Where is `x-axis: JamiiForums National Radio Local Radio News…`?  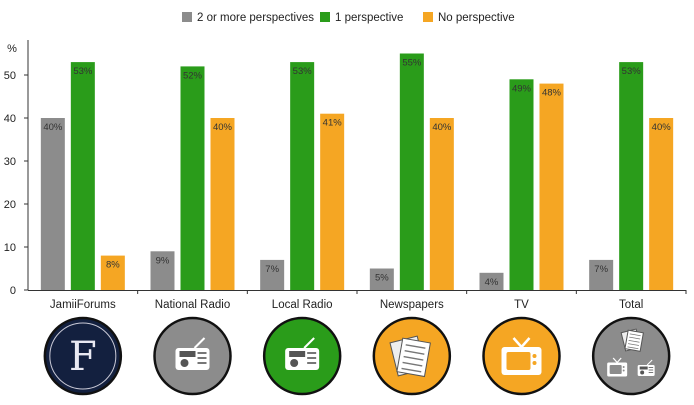 x-axis: JamiiForums National Radio Local Radio News… is located at coordinates (357, 300).